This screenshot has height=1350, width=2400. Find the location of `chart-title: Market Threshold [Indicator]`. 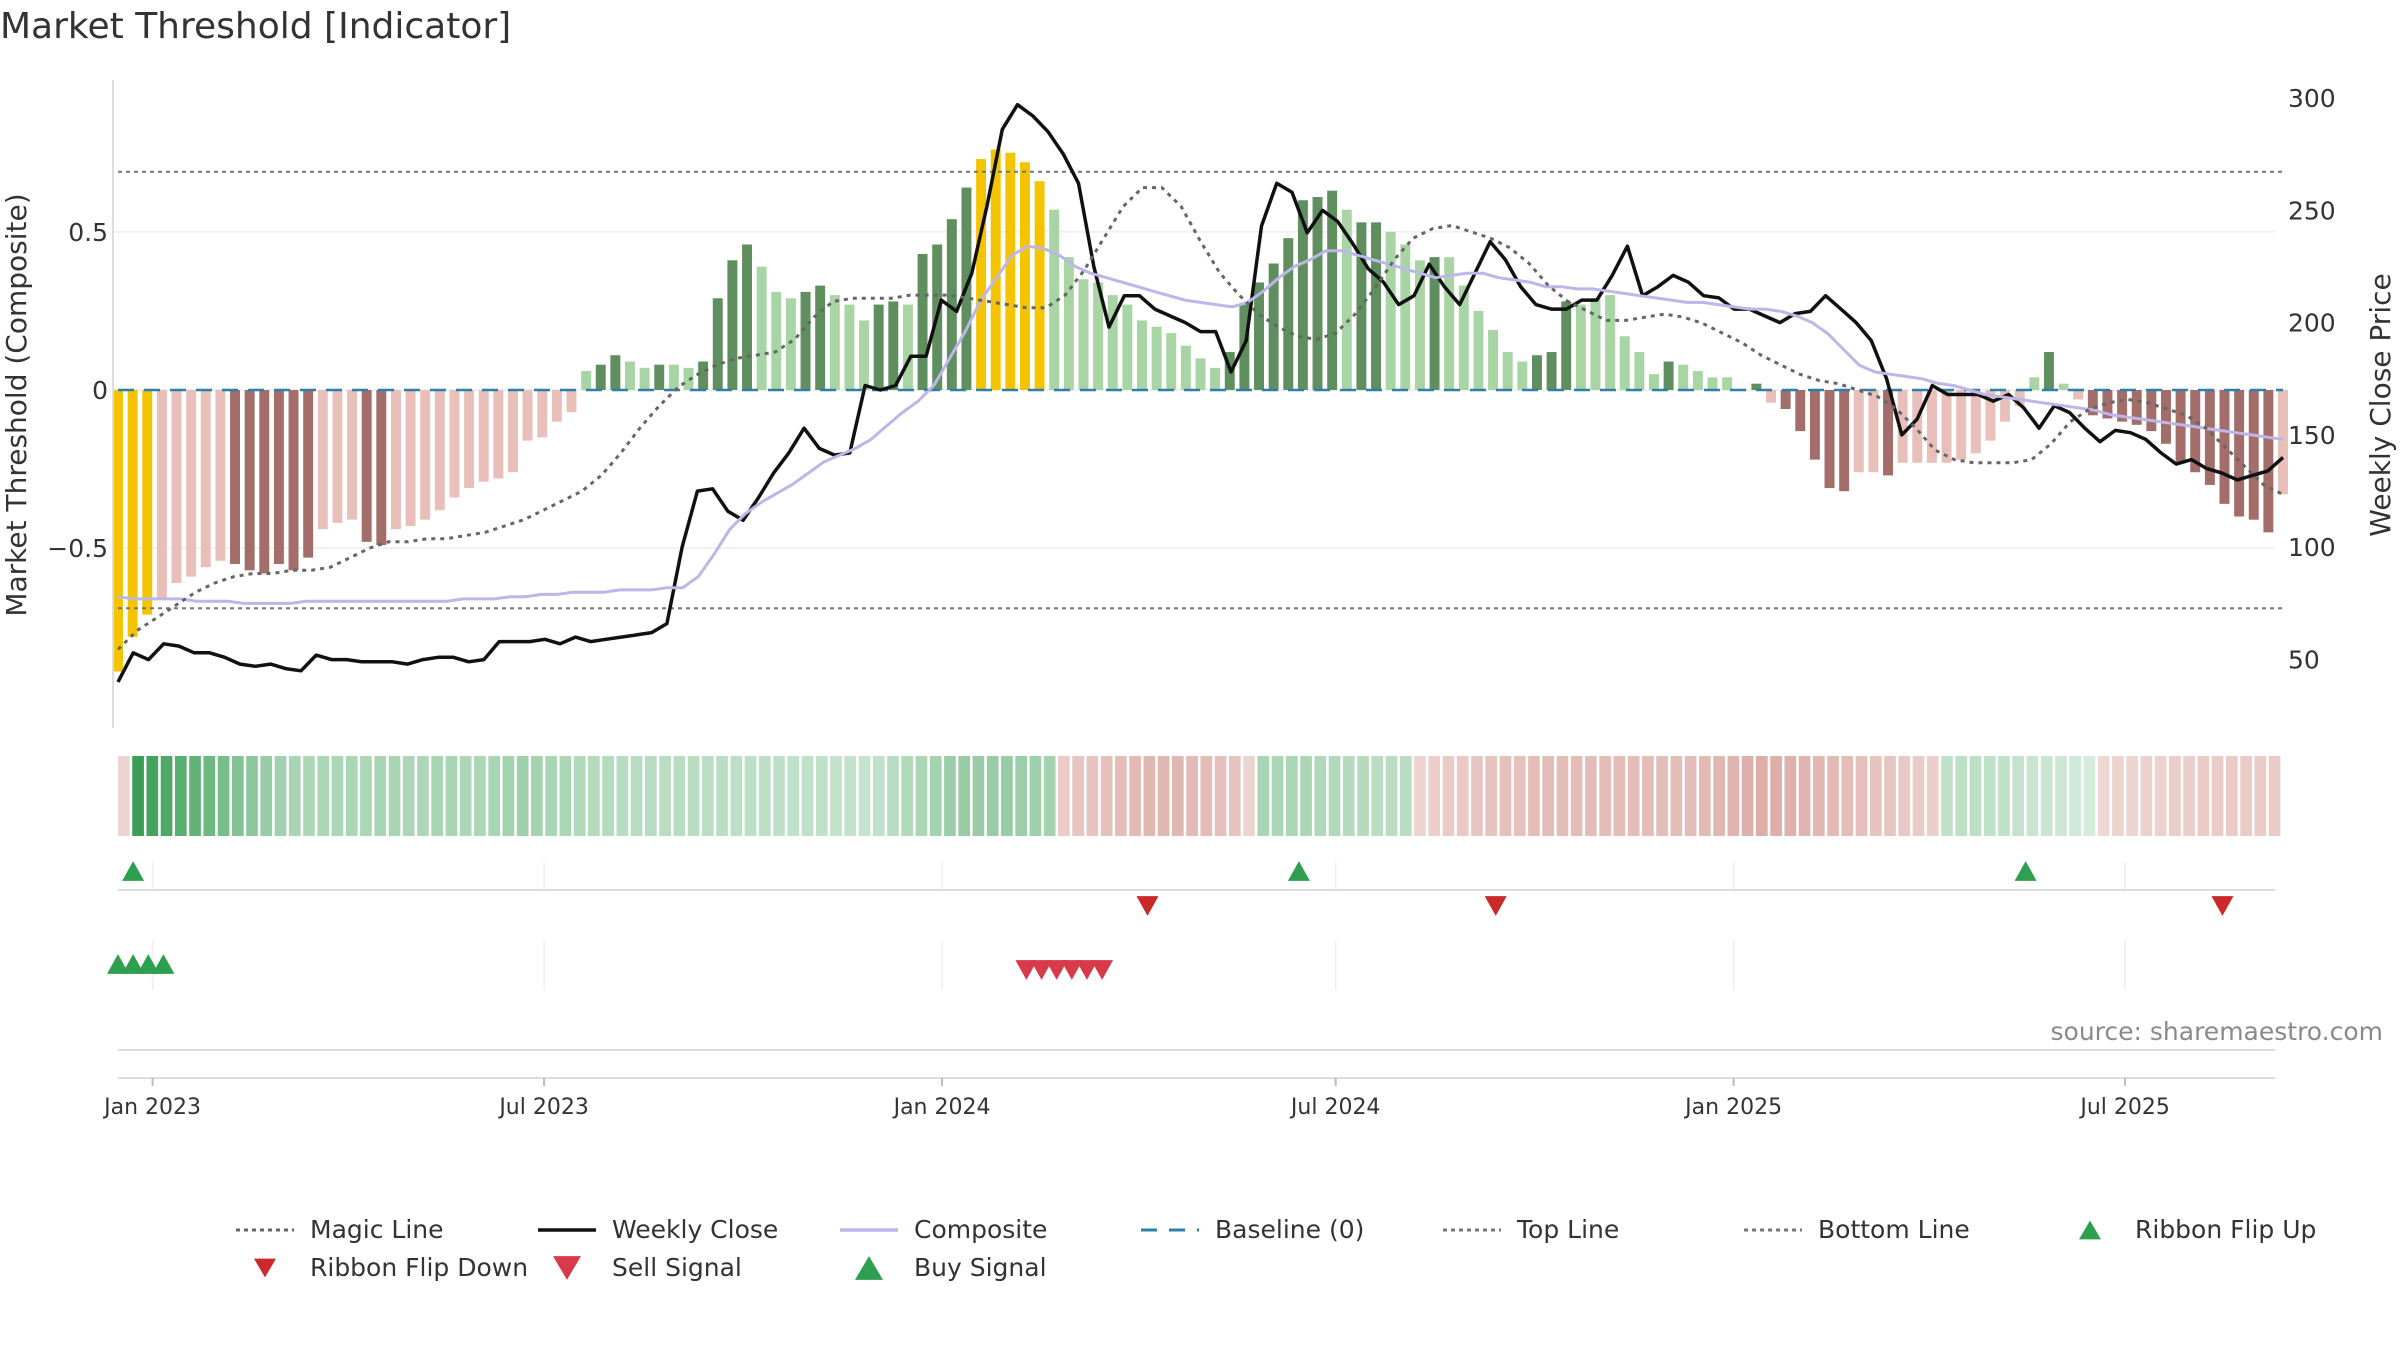

chart-title: Market Threshold [Indicator] is located at coordinates (256, 26).